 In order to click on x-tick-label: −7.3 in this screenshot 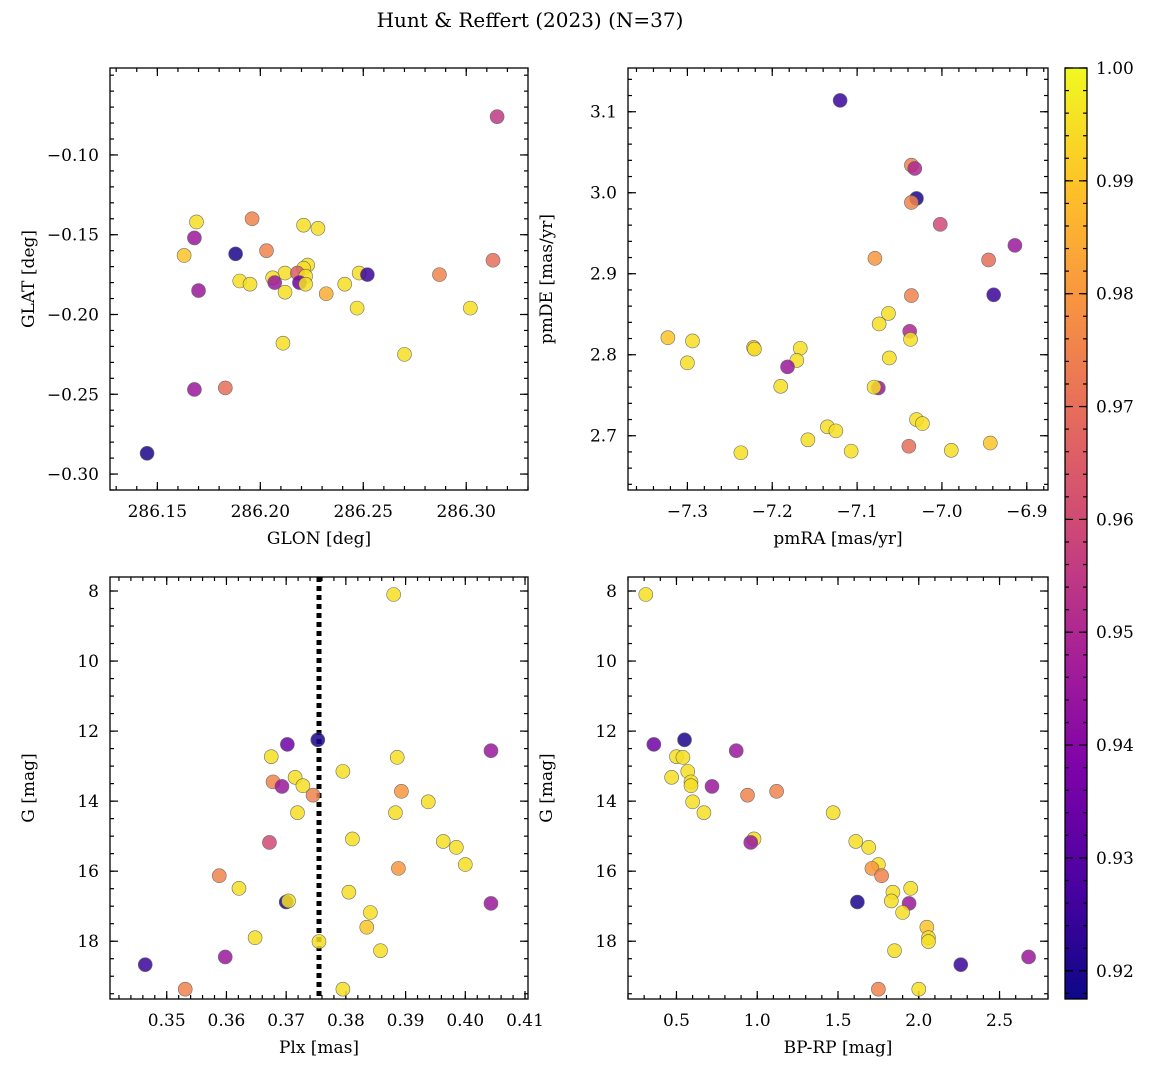, I will do `click(687, 512)`.